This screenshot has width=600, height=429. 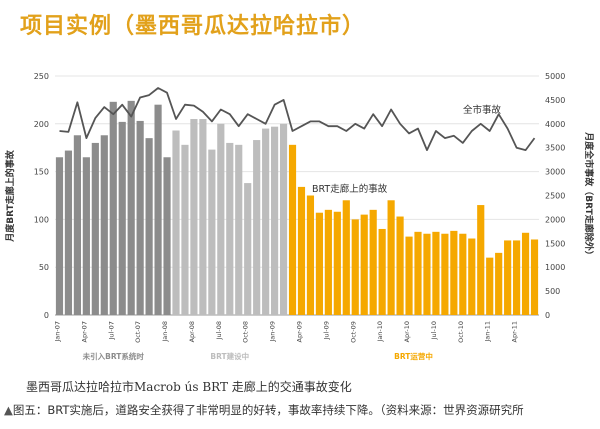 What do you see at coordinates (589, 195) in the screenshot?
I see `y2-axis-label: 月度全市事故（BRT走廊除外）` at bounding box center [589, 195].